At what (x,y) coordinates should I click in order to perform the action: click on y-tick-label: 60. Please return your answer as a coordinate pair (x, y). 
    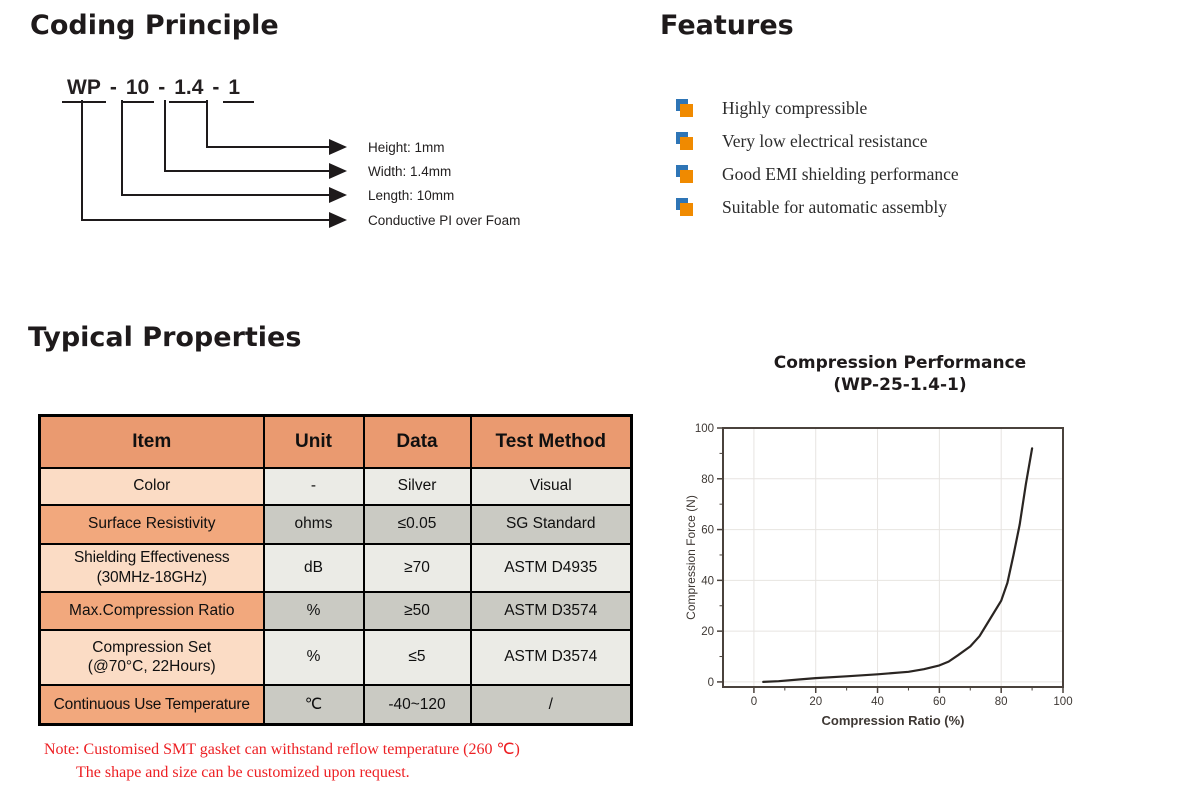
    Looking at the image, I should click on (707, 531).